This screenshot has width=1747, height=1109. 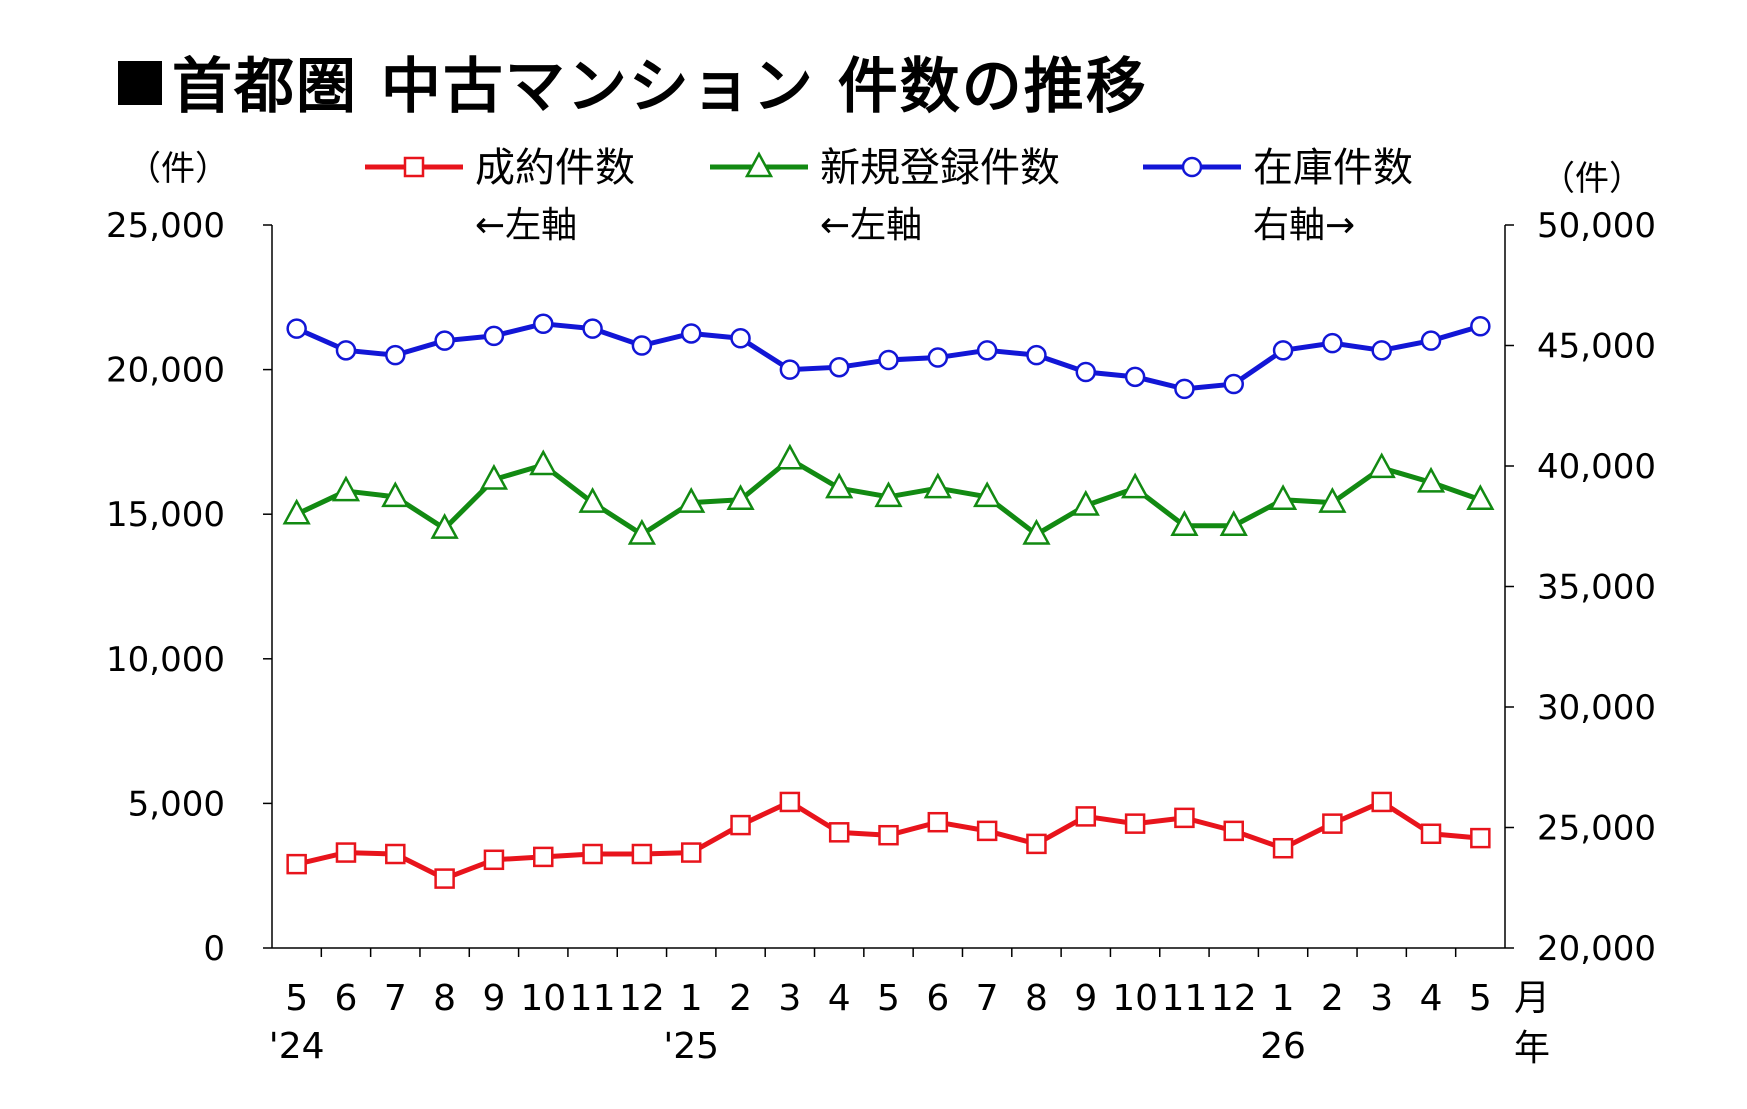 What do you see at coordinates (526, 225) in the screenshot?
I see `legend-axis-note-1: ←左軸` at bounding box center [526, 225].